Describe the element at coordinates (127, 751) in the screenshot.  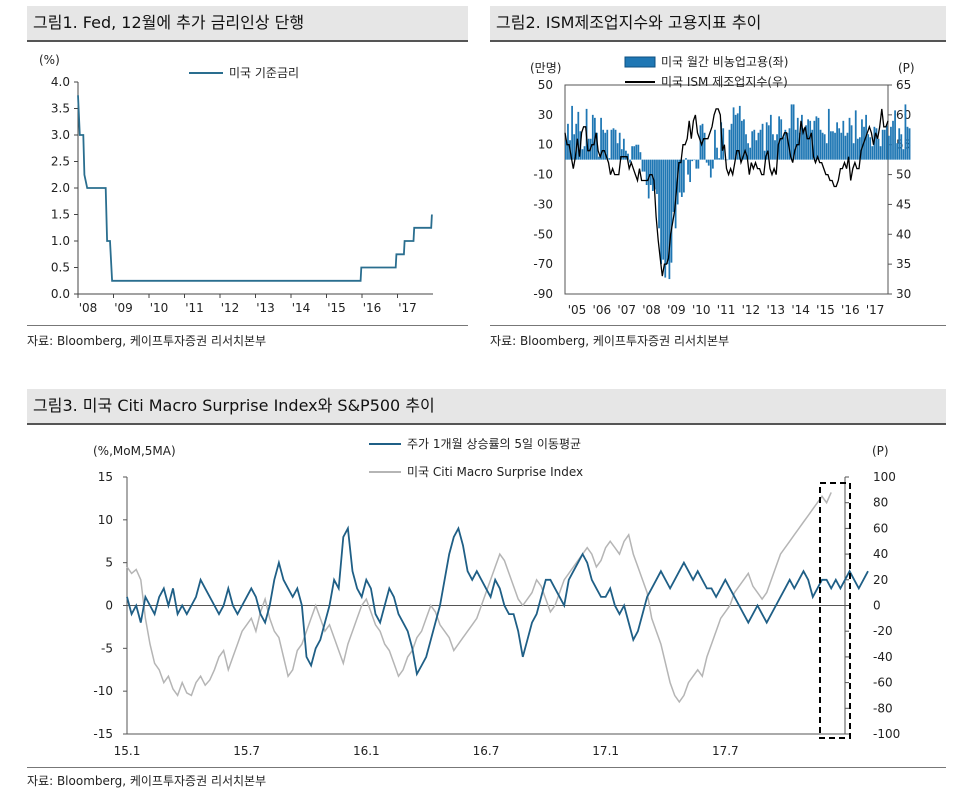
I see `fig3-x-tick-label: 15.1` at that location.